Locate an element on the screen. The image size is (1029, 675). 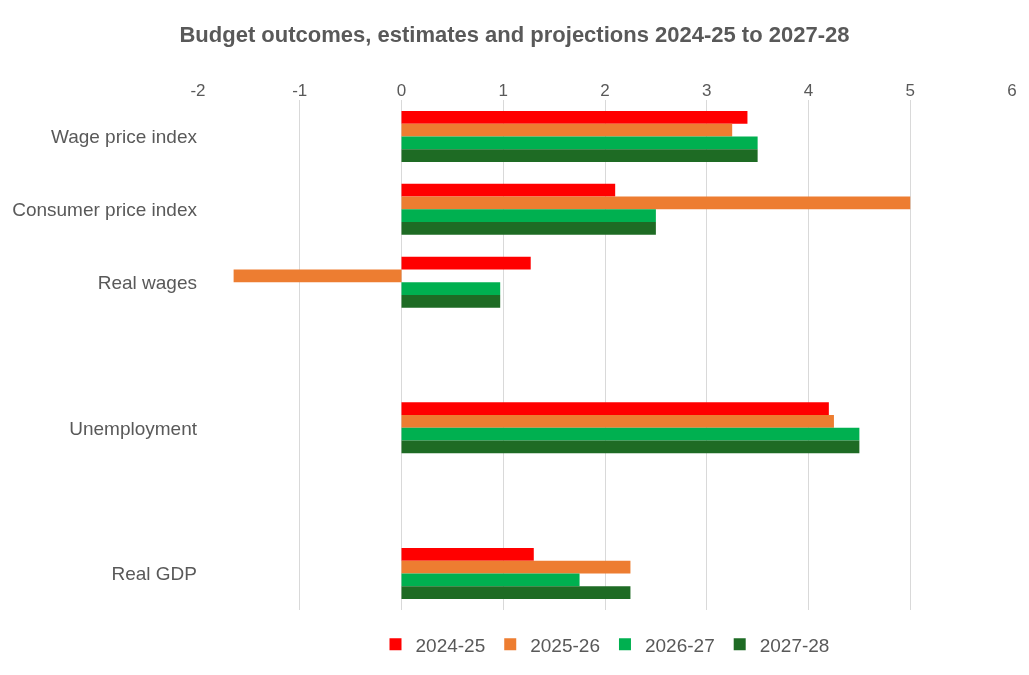
y-tick-label: Real wages is located at coordinates (147, 282).